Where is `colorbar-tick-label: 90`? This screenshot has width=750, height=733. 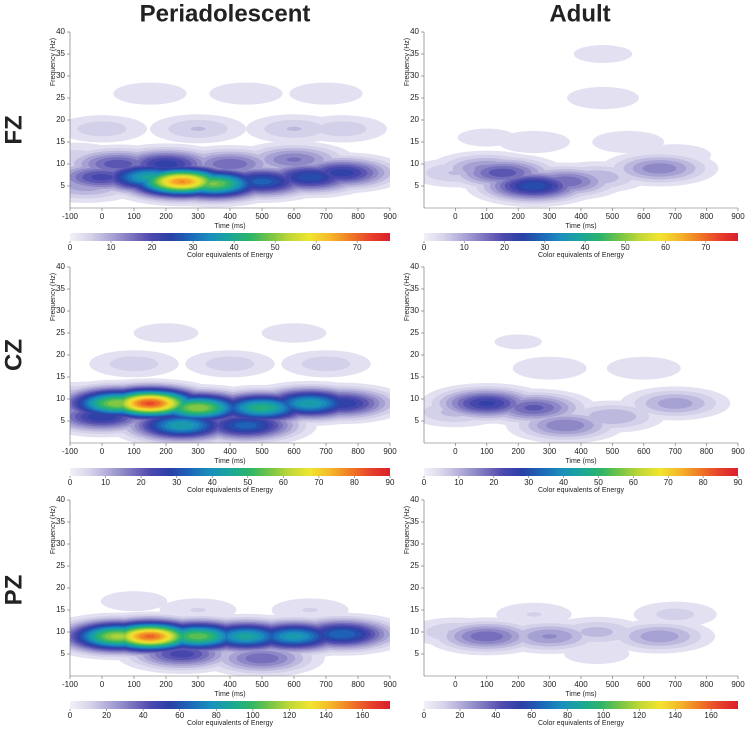
colorbar-tick-label: 90 is located at coordinates (390, 482).